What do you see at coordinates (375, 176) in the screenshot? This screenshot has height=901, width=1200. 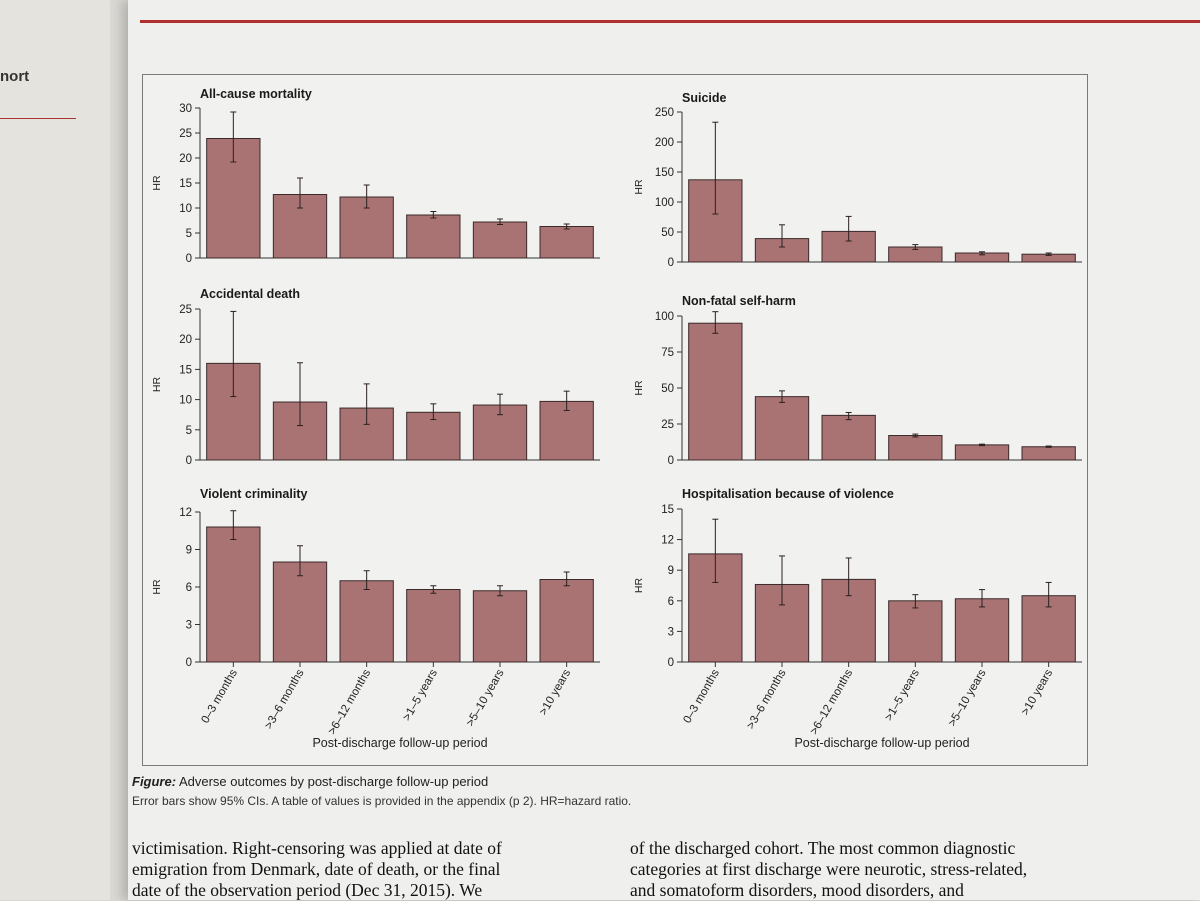 I see `chart-panel: All-cause mortality 0 5 10 15 20 25 30 HR` at bounding box center [375, 176].